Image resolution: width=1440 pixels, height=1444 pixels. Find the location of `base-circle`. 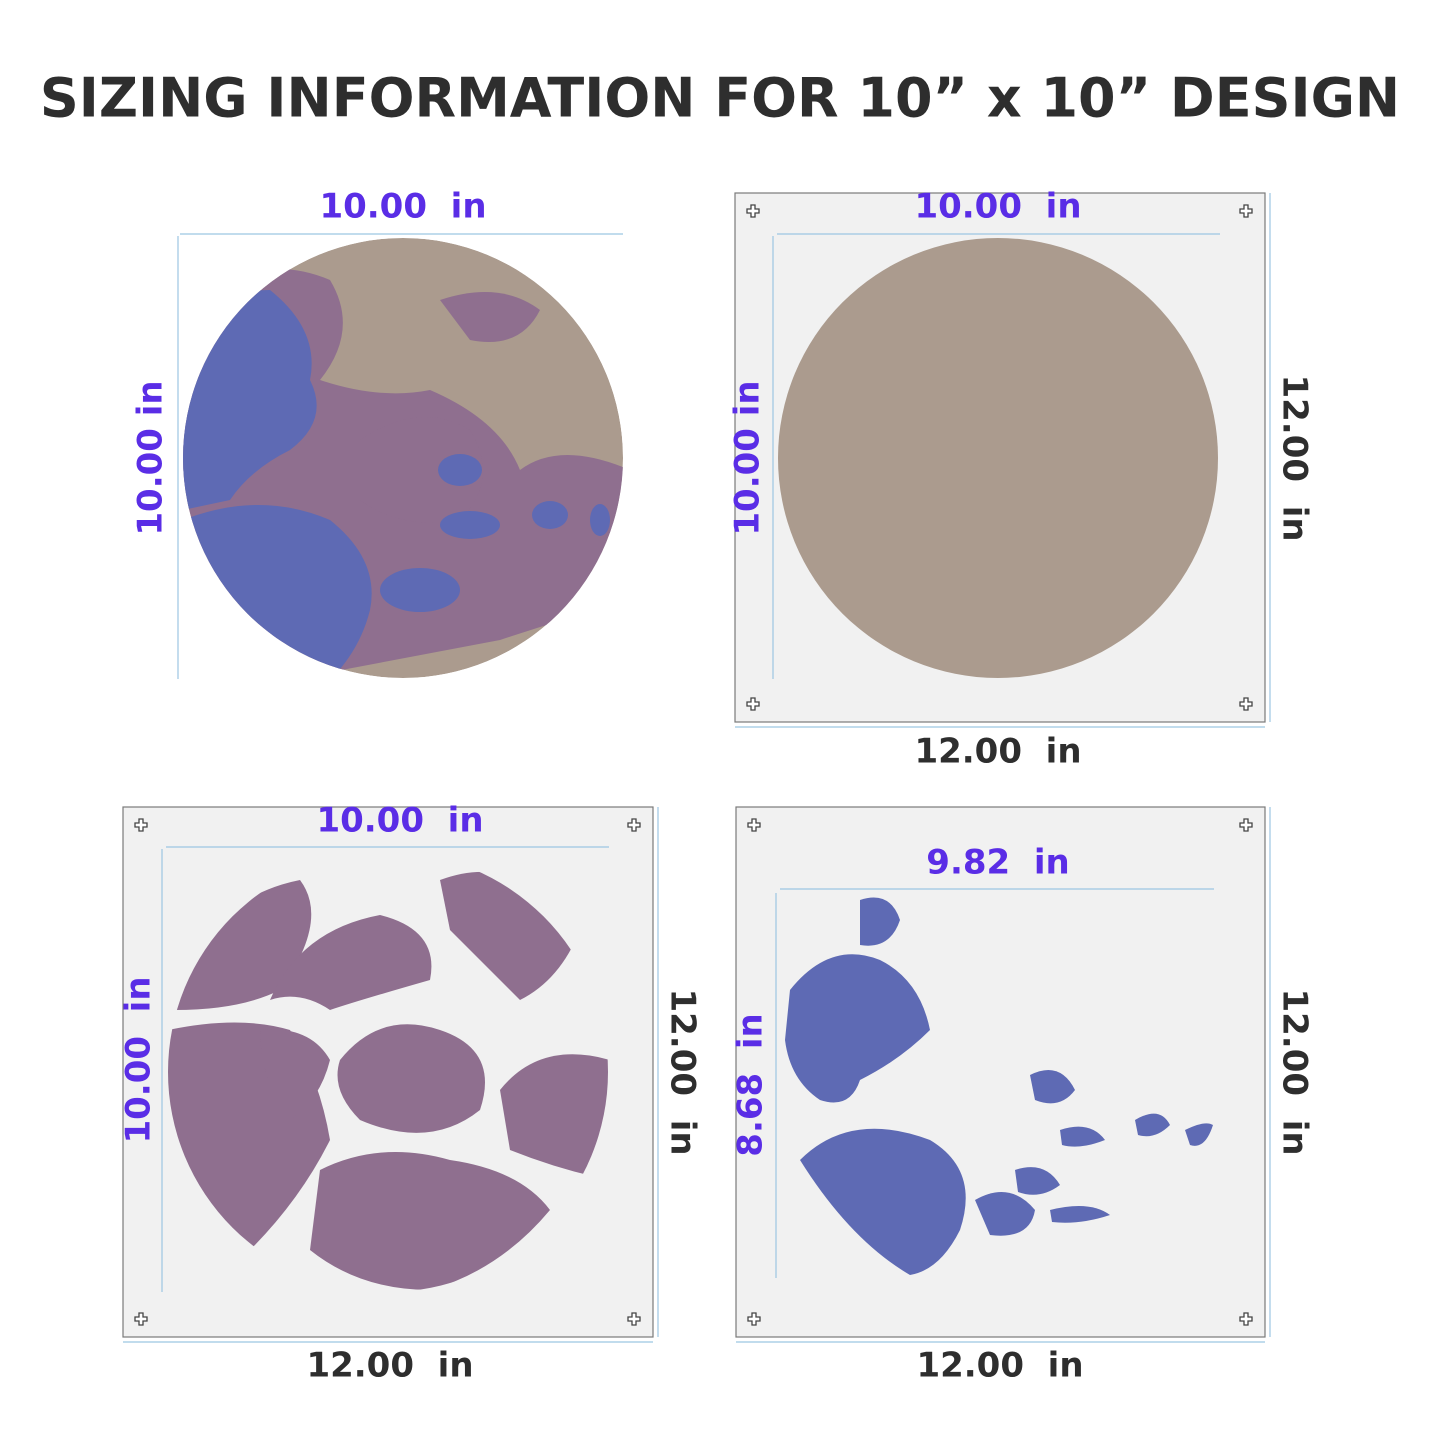

base-circle is located at coordinates (998, 458).